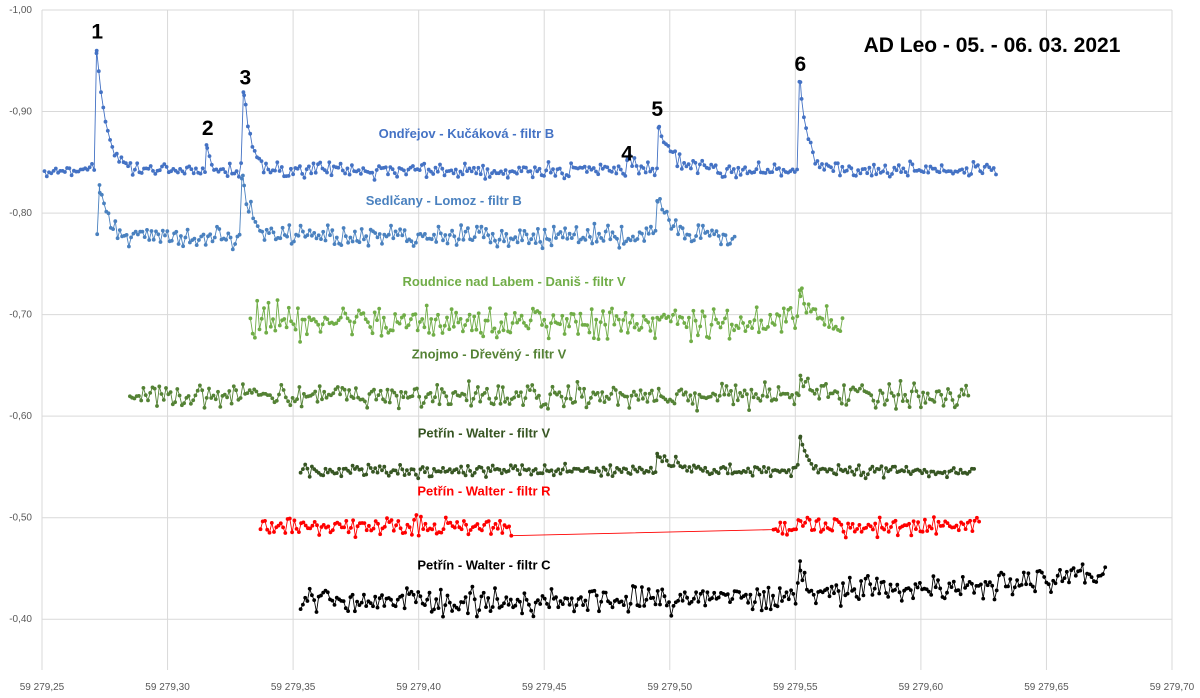 The height and width of the screenshot is (698, 1200). What do you see at coordinates (20, 213) in the screenshot?
I see `y-tick-label: -0,80` at bounding box center [20, 213].